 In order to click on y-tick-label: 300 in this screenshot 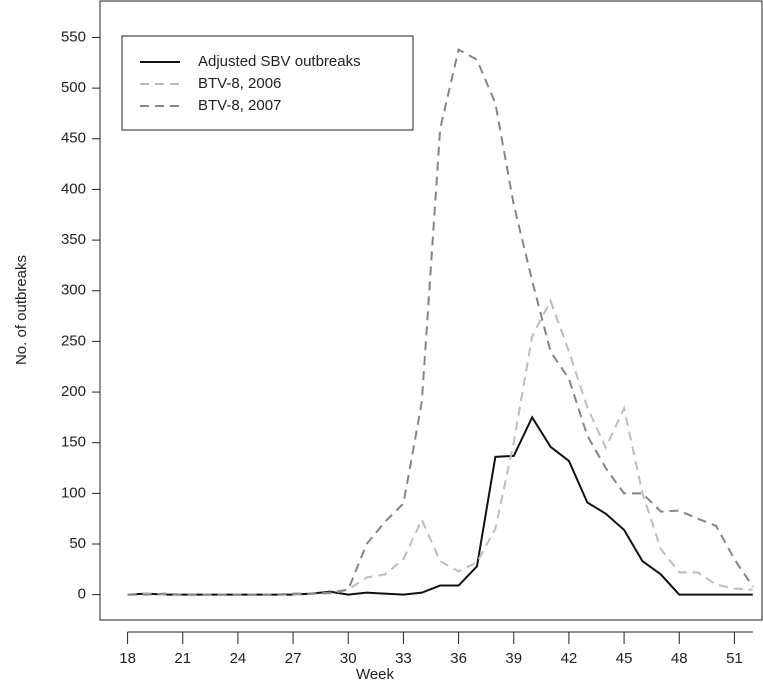, I will do `click(73, 290)`.